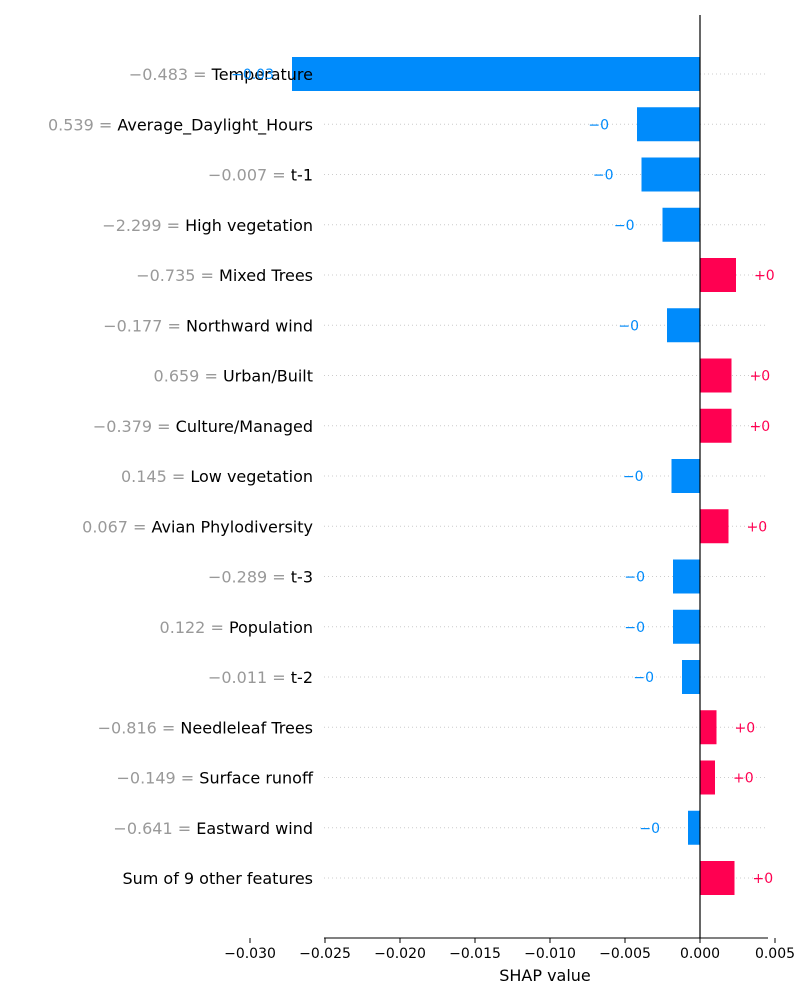  I want to click on feature-label: 0.122 = Population, so click(236, 627).